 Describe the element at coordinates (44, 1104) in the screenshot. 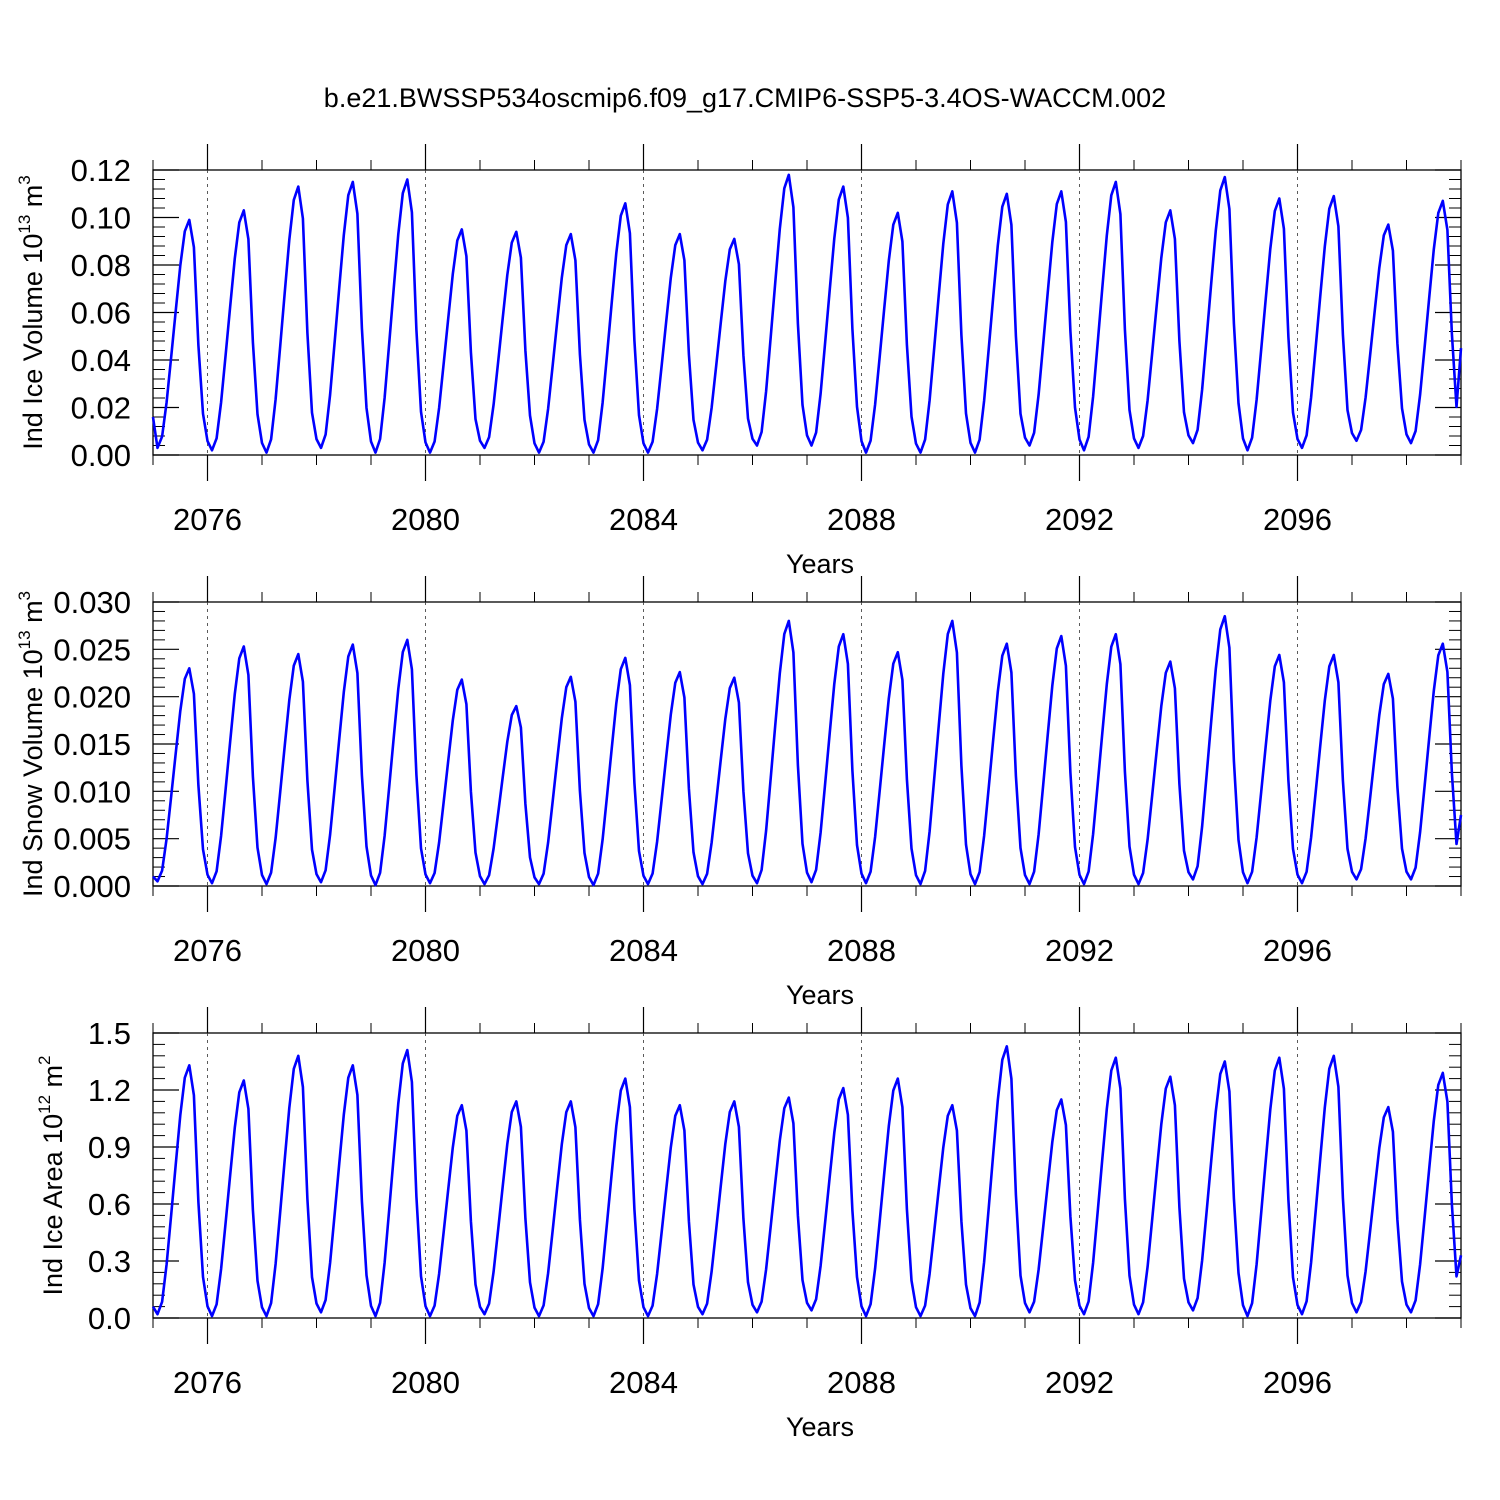

I see `y-label-exponent: 12` at that location.